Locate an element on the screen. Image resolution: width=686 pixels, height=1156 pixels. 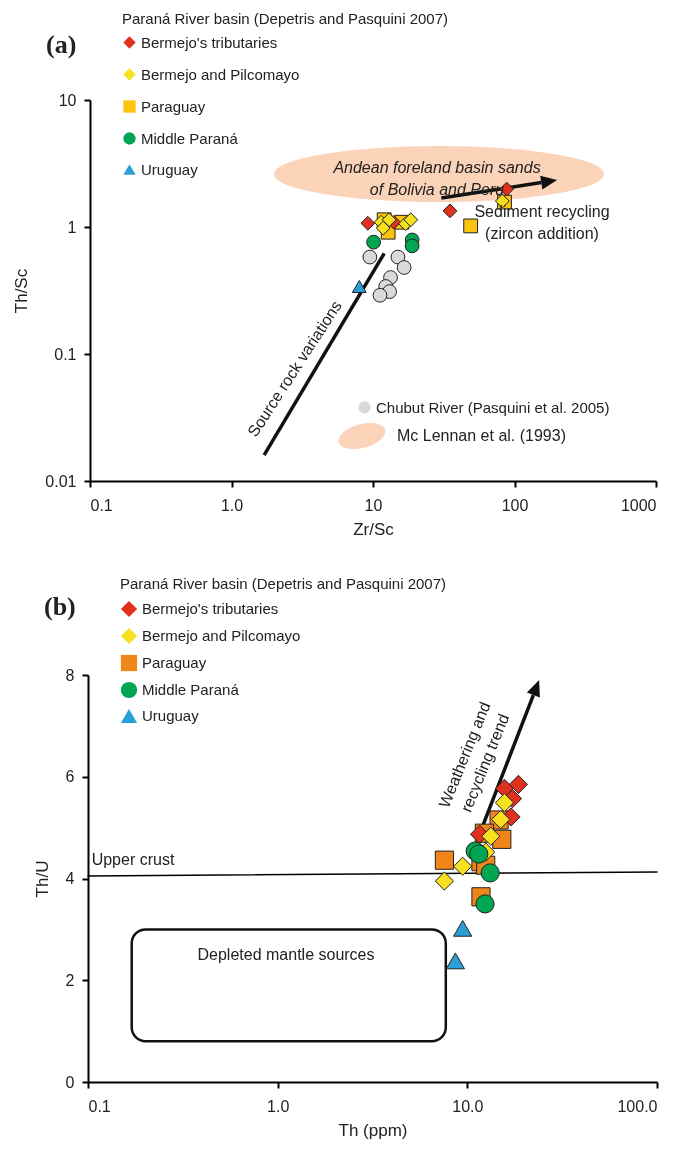
y-tick-label: 2 is located at coordinates (70, 980).